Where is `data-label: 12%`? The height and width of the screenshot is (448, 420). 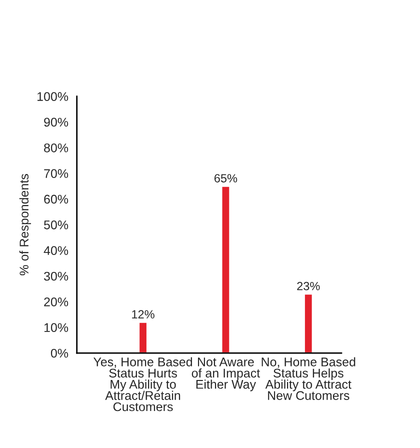 data-label: 12% is located at coordinates (143, 314).